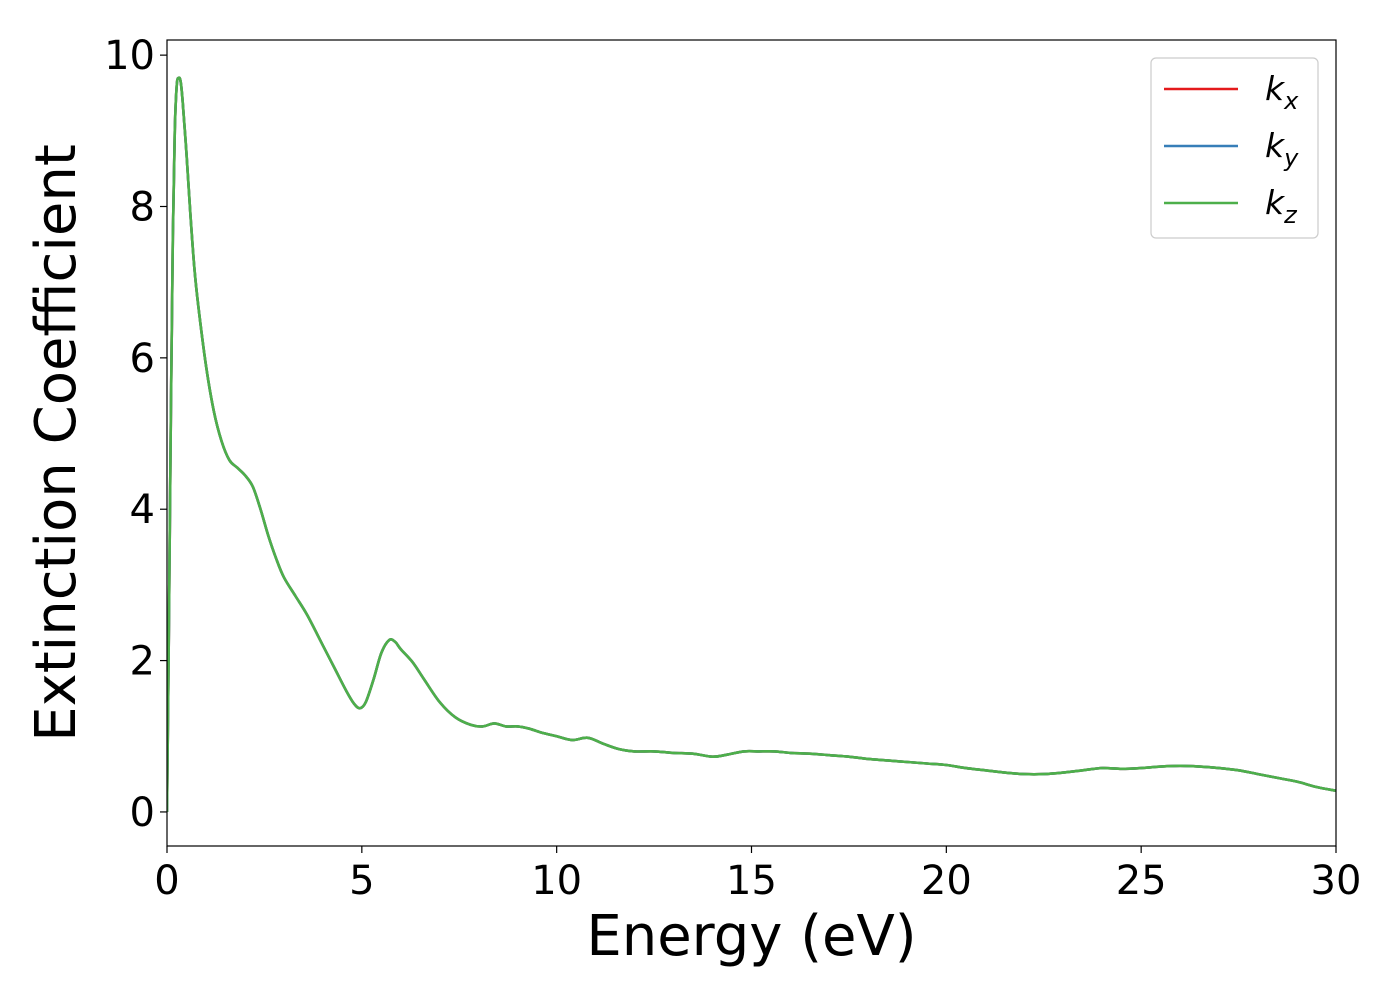 This screenshot has height=1000, width=1400. I want to click on legend-label-y: ky, so click(1282, 149).